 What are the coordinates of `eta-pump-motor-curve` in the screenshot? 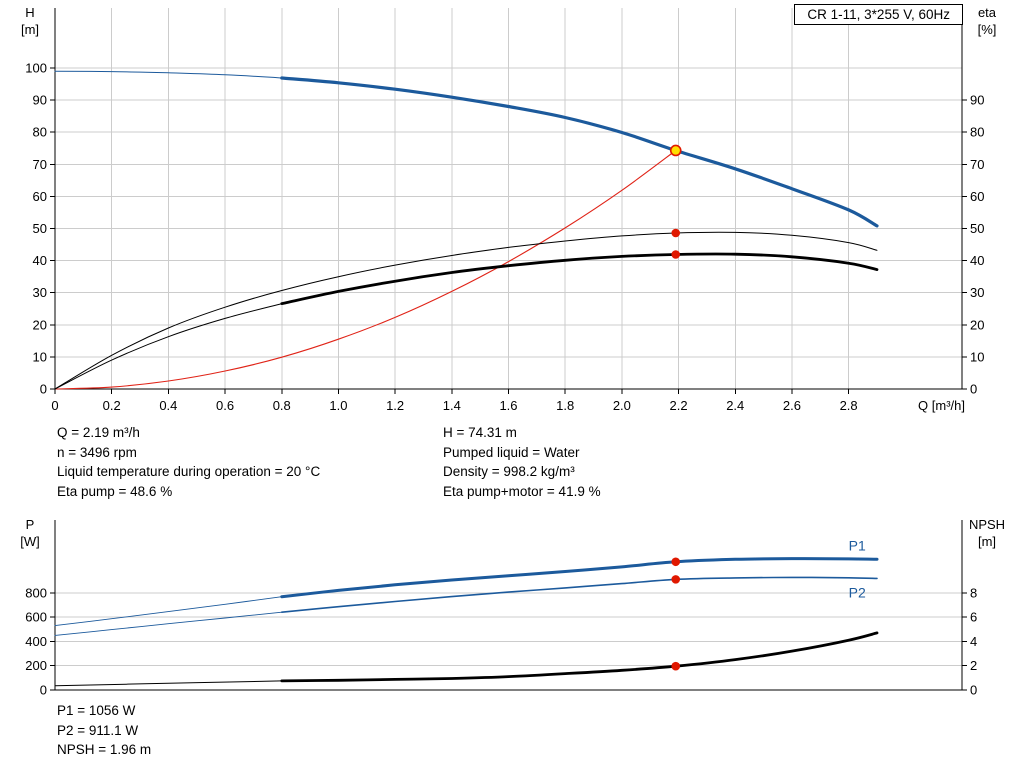 It's located at (579, 278).